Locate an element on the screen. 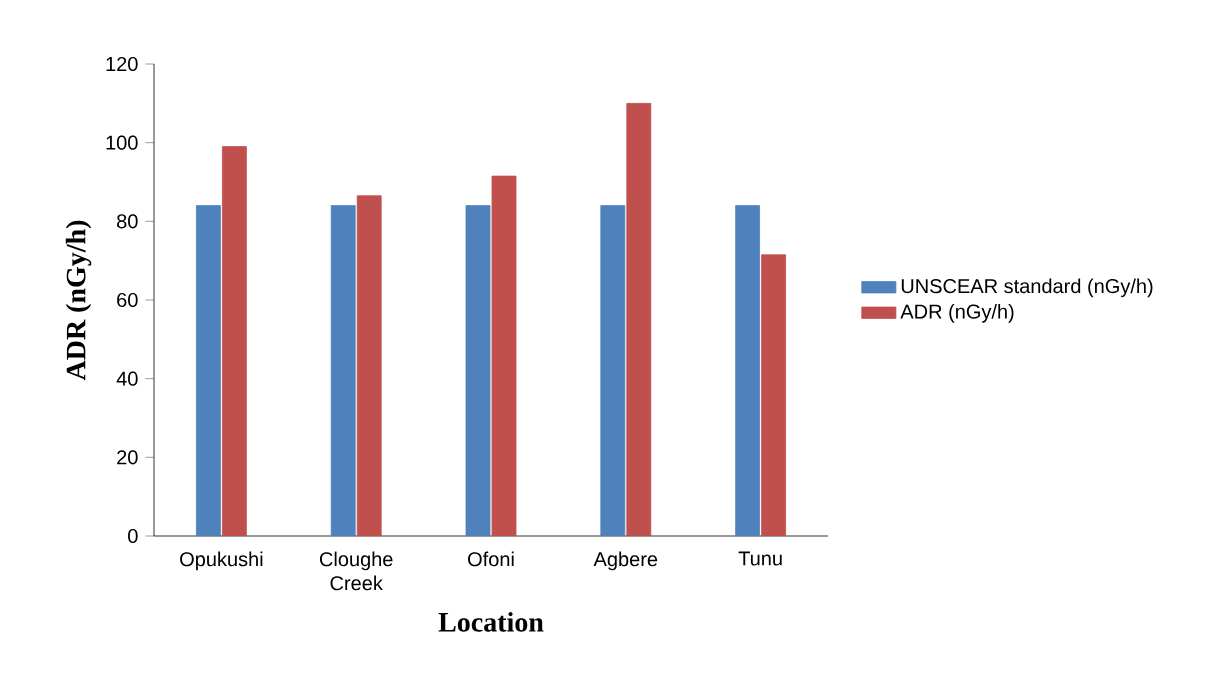 The height and width of the screenshot is (692, 1225). x-tick-label: Tunu is located at coordinates (760, 558).